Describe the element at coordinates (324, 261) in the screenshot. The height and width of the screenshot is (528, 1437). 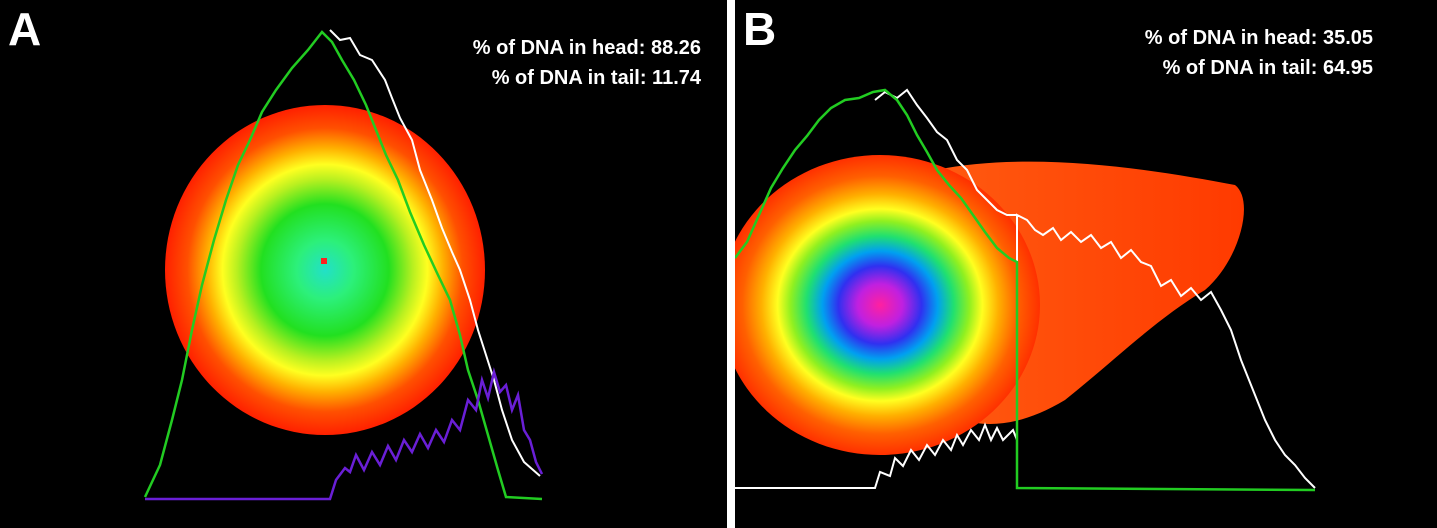
I see `center-mark-a` at that location.